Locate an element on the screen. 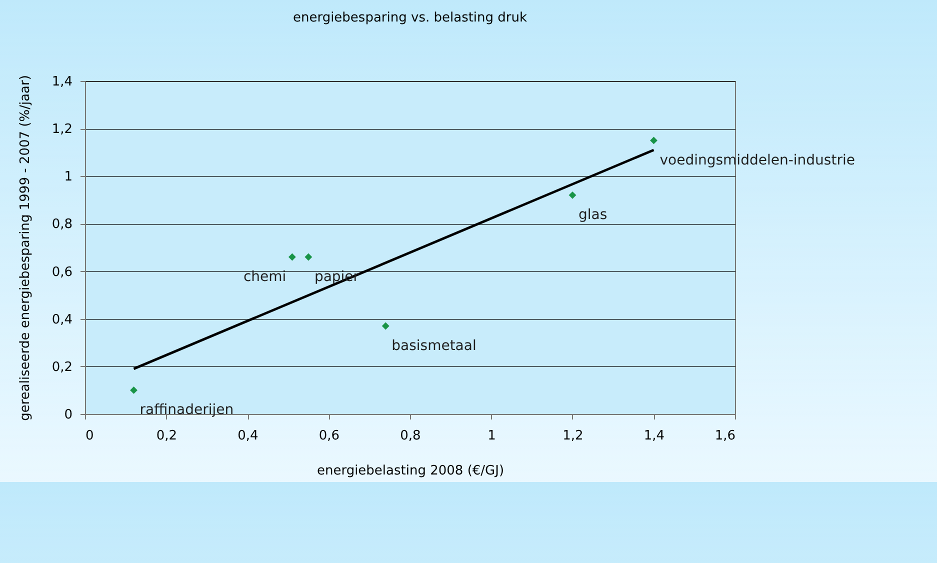 This screenshot has width=937, height=563. y-tick-label: 1,2 is located at coordinates (62, 130).